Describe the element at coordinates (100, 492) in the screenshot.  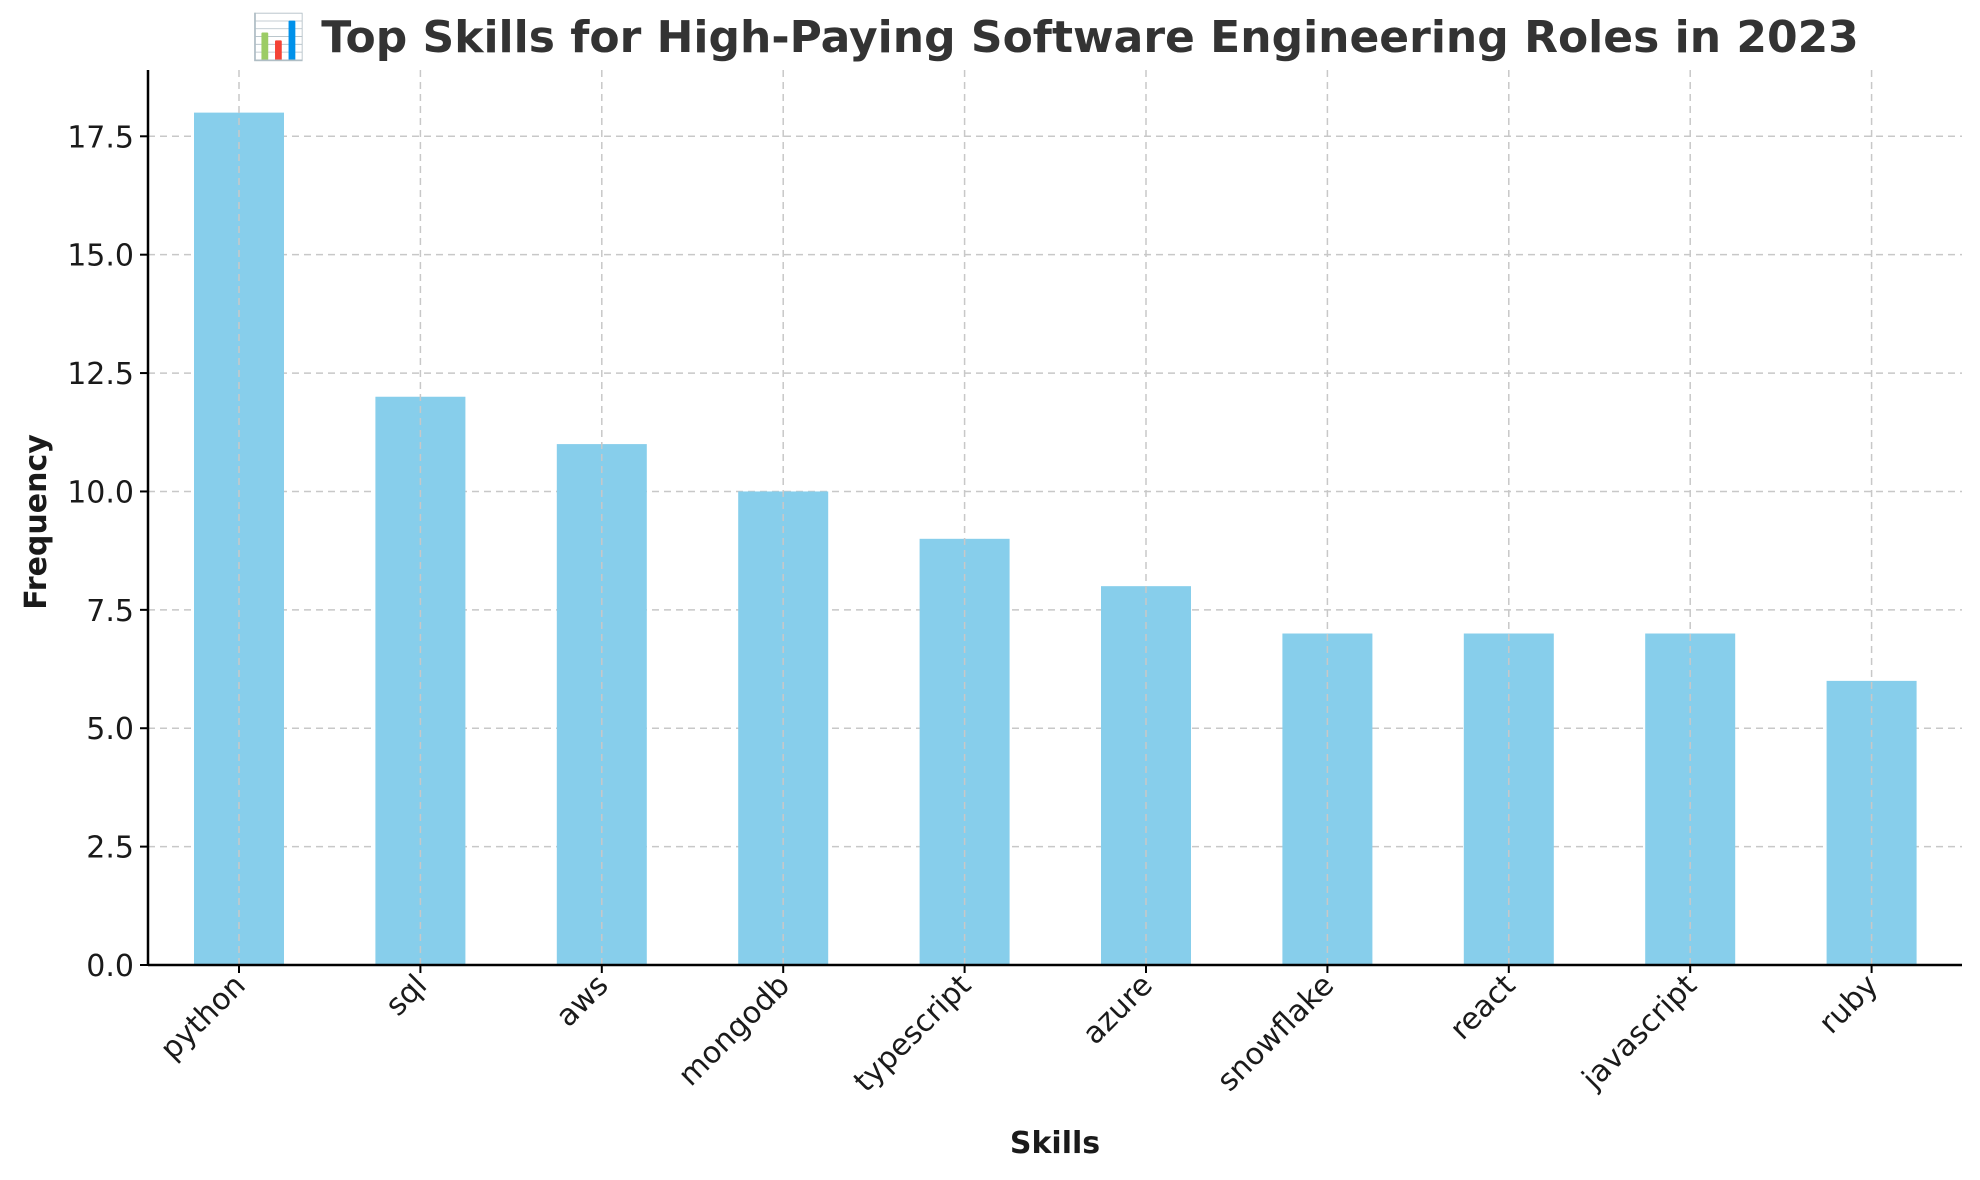
I see `y-tick-label: 10.0` at that location.